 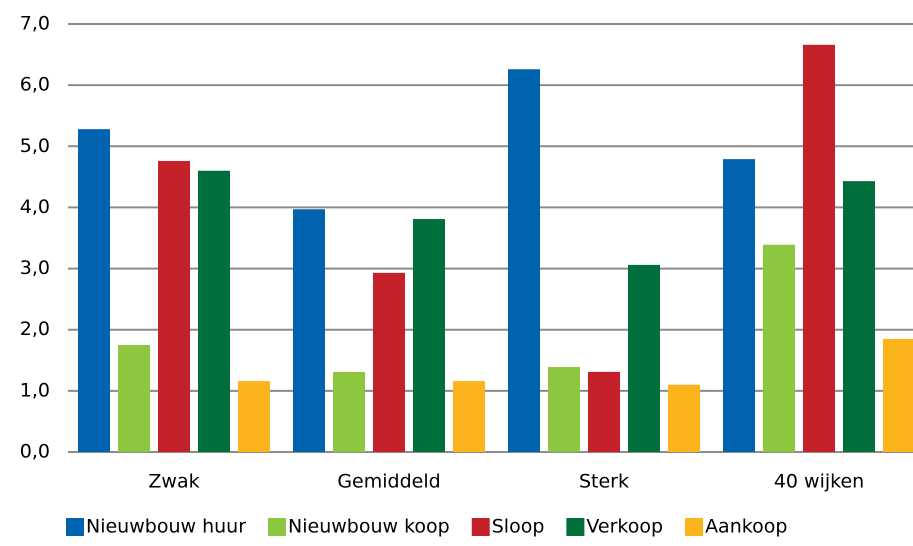 I want to click on y-tick-label: 1,0, so click(x=35, y=390).